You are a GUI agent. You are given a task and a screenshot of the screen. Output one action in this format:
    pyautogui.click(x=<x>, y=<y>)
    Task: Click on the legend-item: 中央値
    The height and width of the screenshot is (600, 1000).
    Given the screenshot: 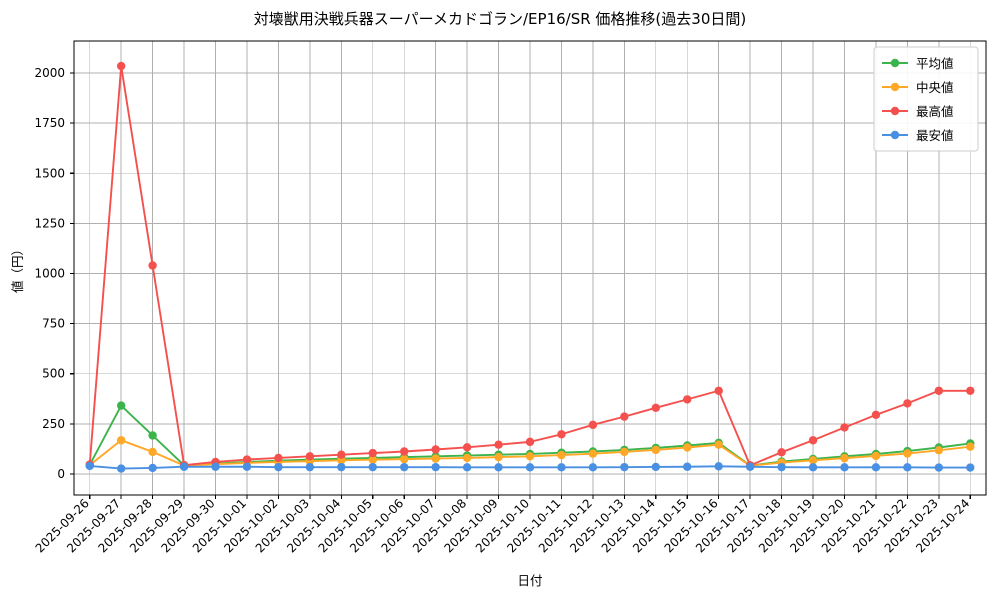 What is the action you would take?
    pyautogui.click(x=918, y=87)
    